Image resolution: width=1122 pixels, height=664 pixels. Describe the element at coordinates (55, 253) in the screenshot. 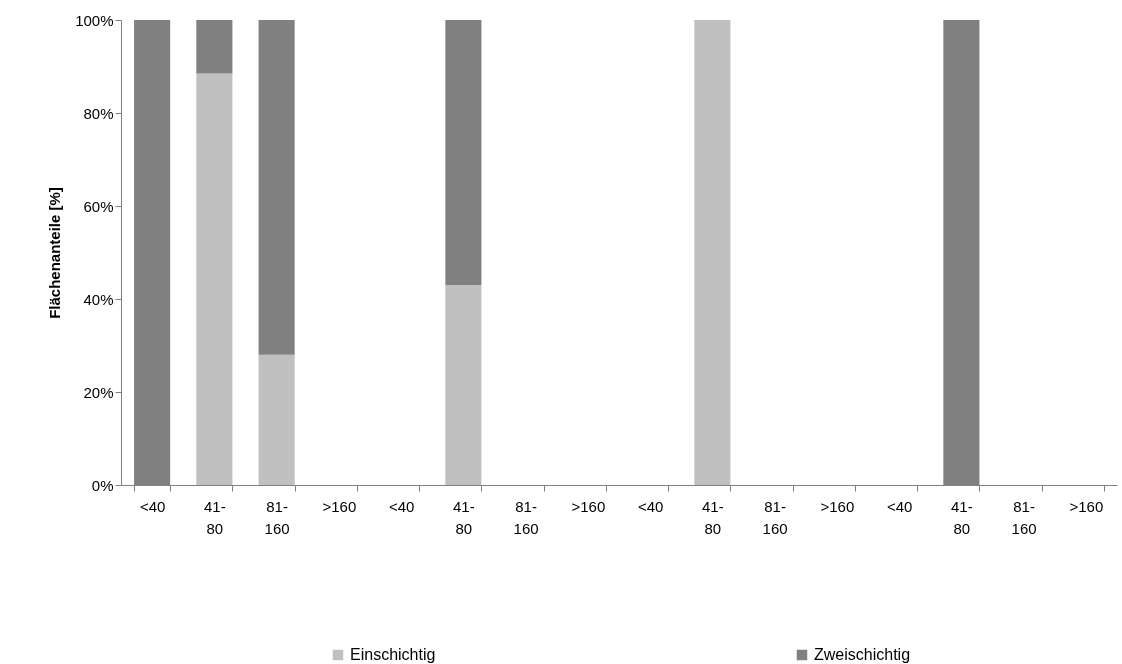

I see `y-axis-title: Flächenanteile [%]` at that location.